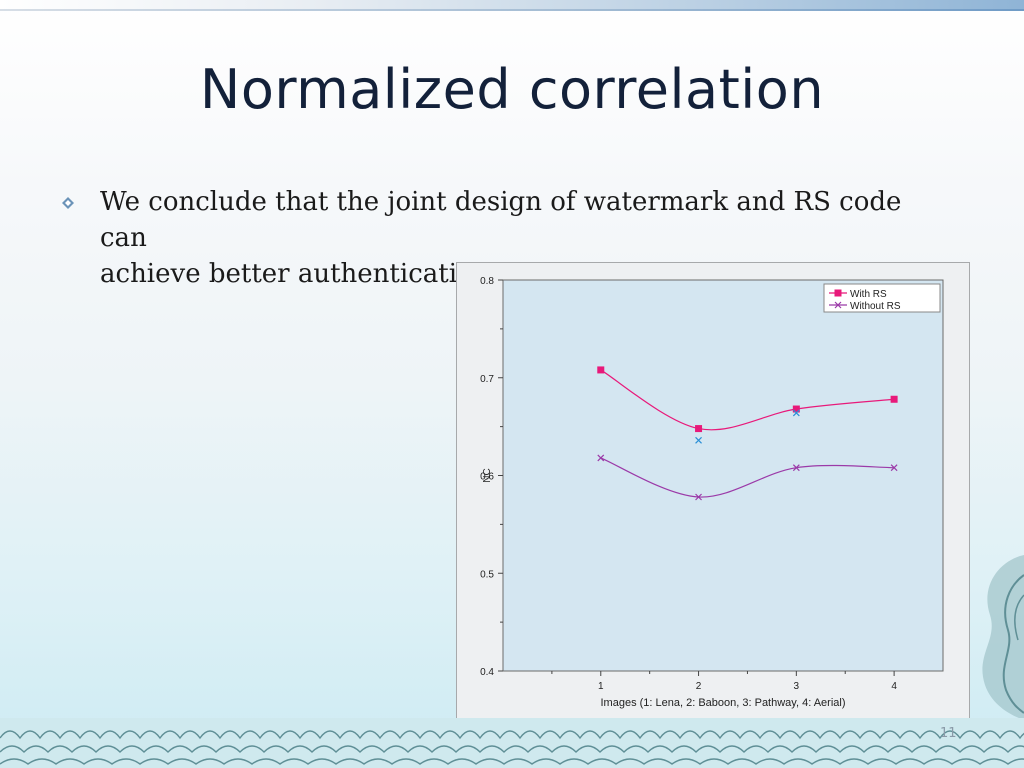 The height and width of the screenshot is (768, 1024). What do you see at coordinates (875, 306) in the screenshot?
I see `legend-label-1: Without RS` at bounding box center [875, 306].